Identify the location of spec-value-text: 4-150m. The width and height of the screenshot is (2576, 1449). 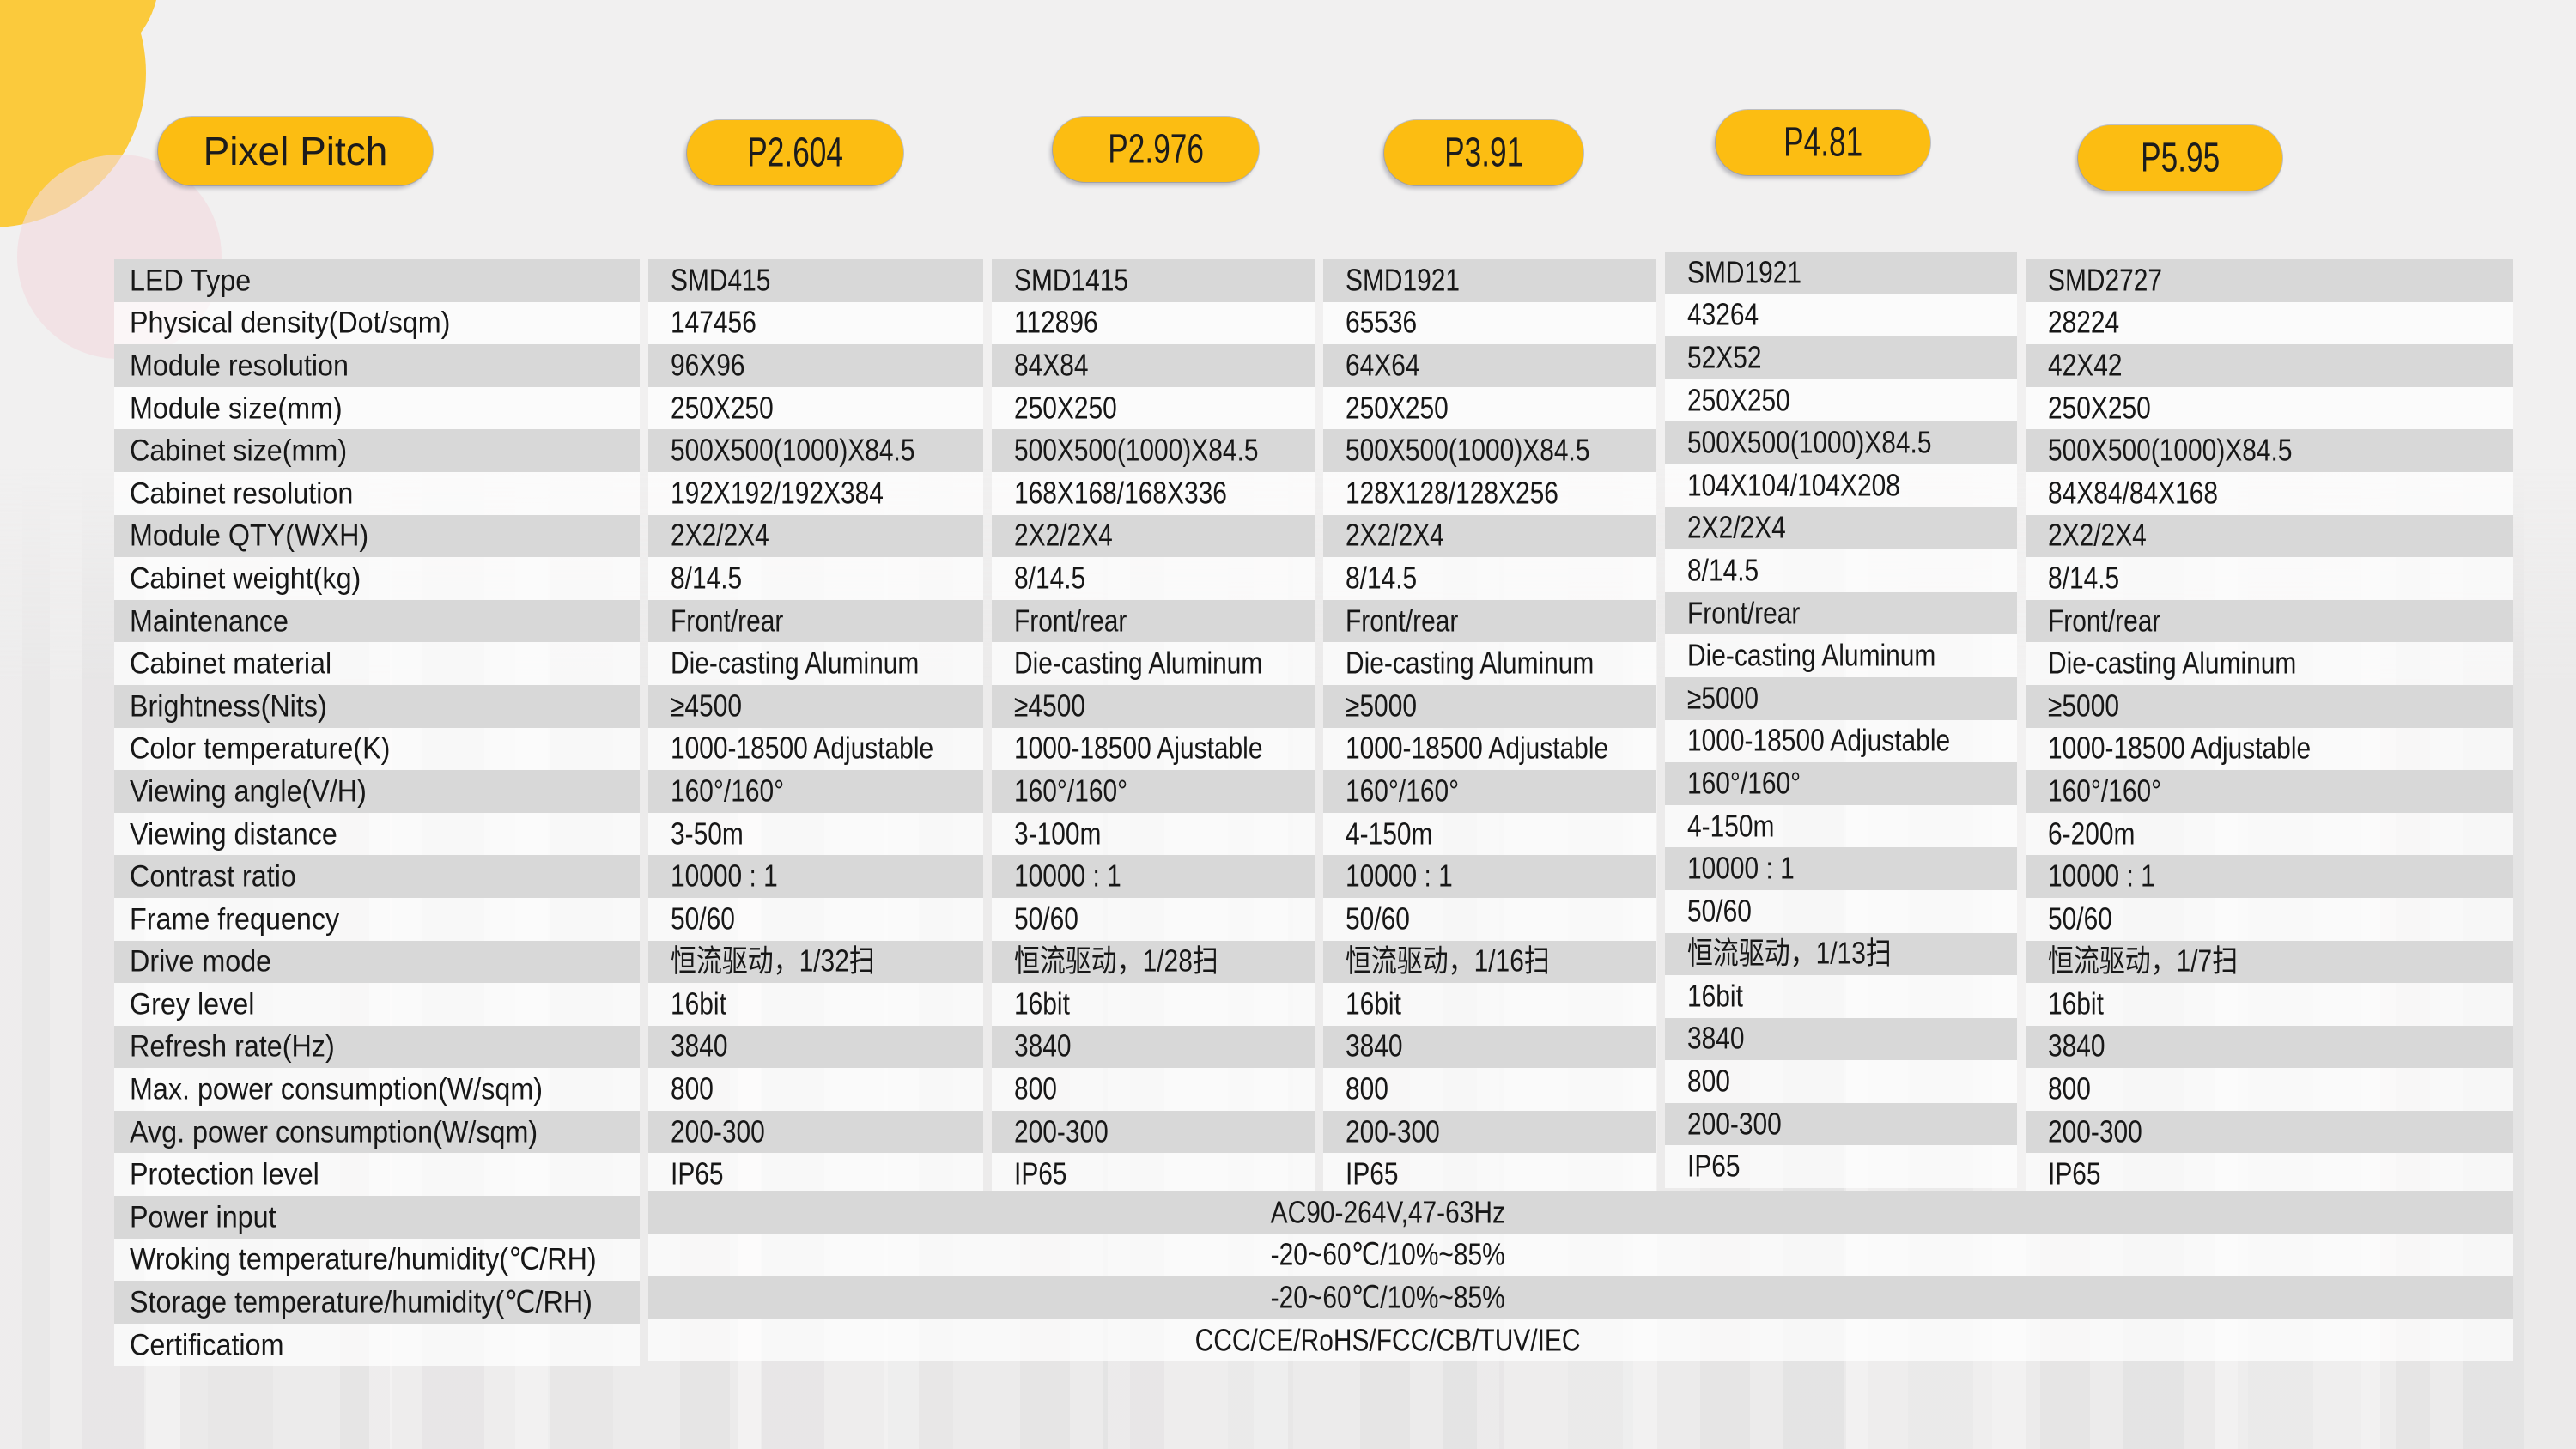
(1731, 826).